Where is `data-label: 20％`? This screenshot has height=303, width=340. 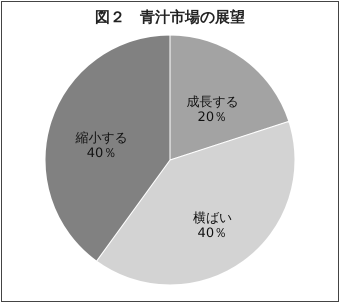 data-label: 20％ is located at coordinates (213, 117).